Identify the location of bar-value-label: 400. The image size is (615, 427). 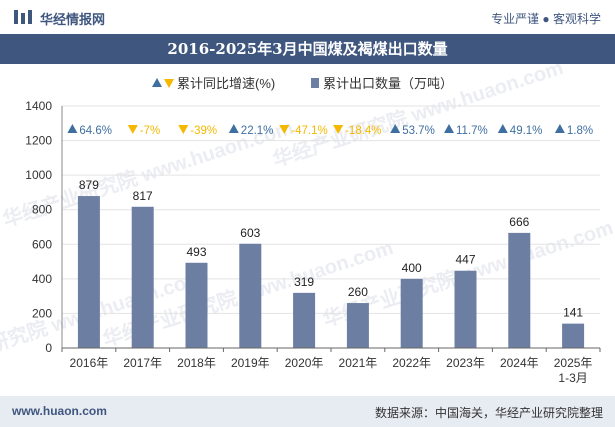
(412, 268).